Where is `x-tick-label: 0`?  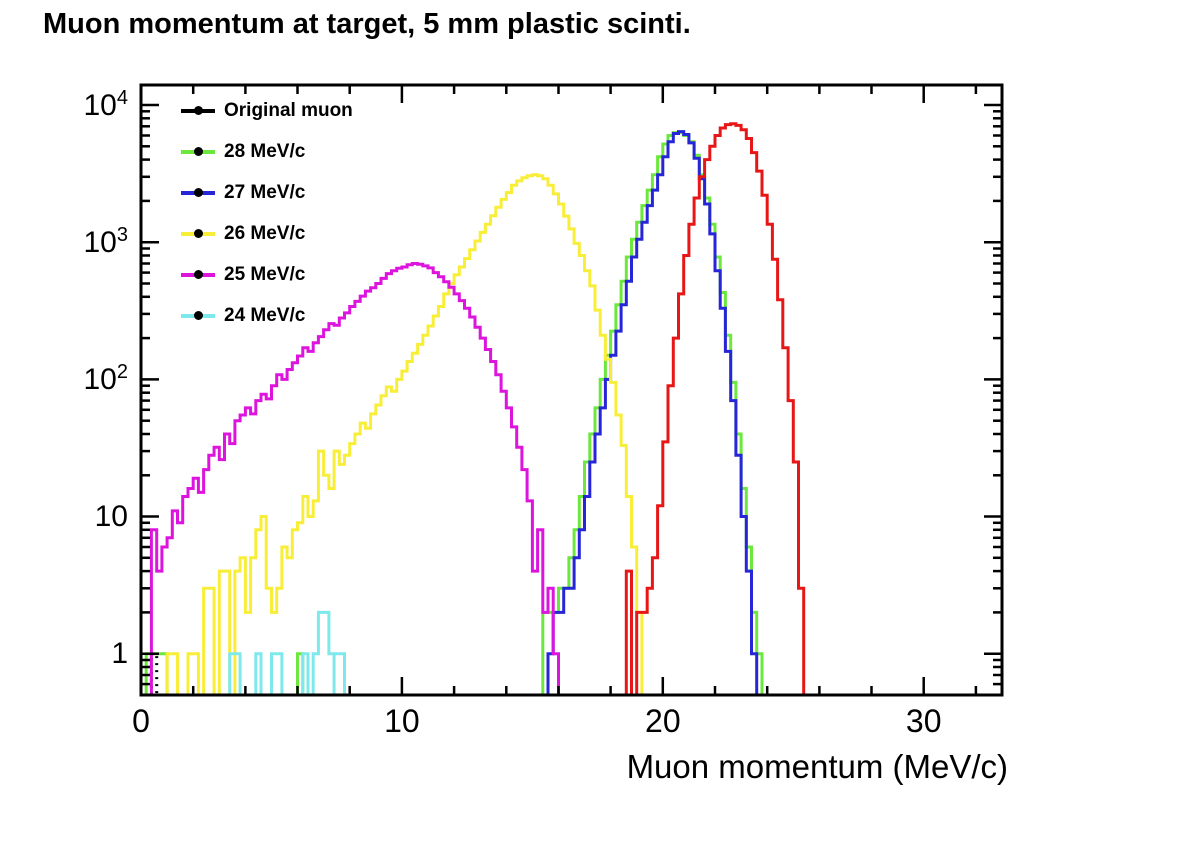
x-tick-label: 0 is located at coordinates (141, 721).